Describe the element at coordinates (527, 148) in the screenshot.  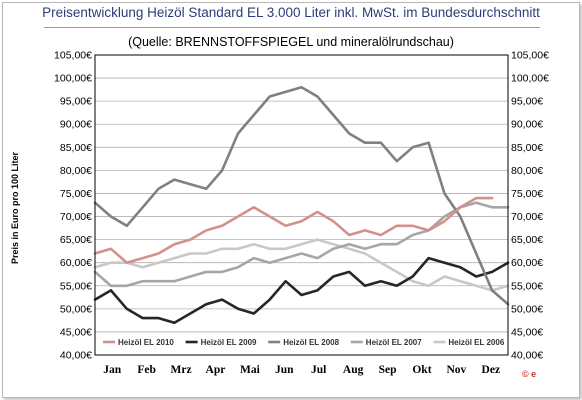
I see `y-tick-label-right: 85,00€` at that location.